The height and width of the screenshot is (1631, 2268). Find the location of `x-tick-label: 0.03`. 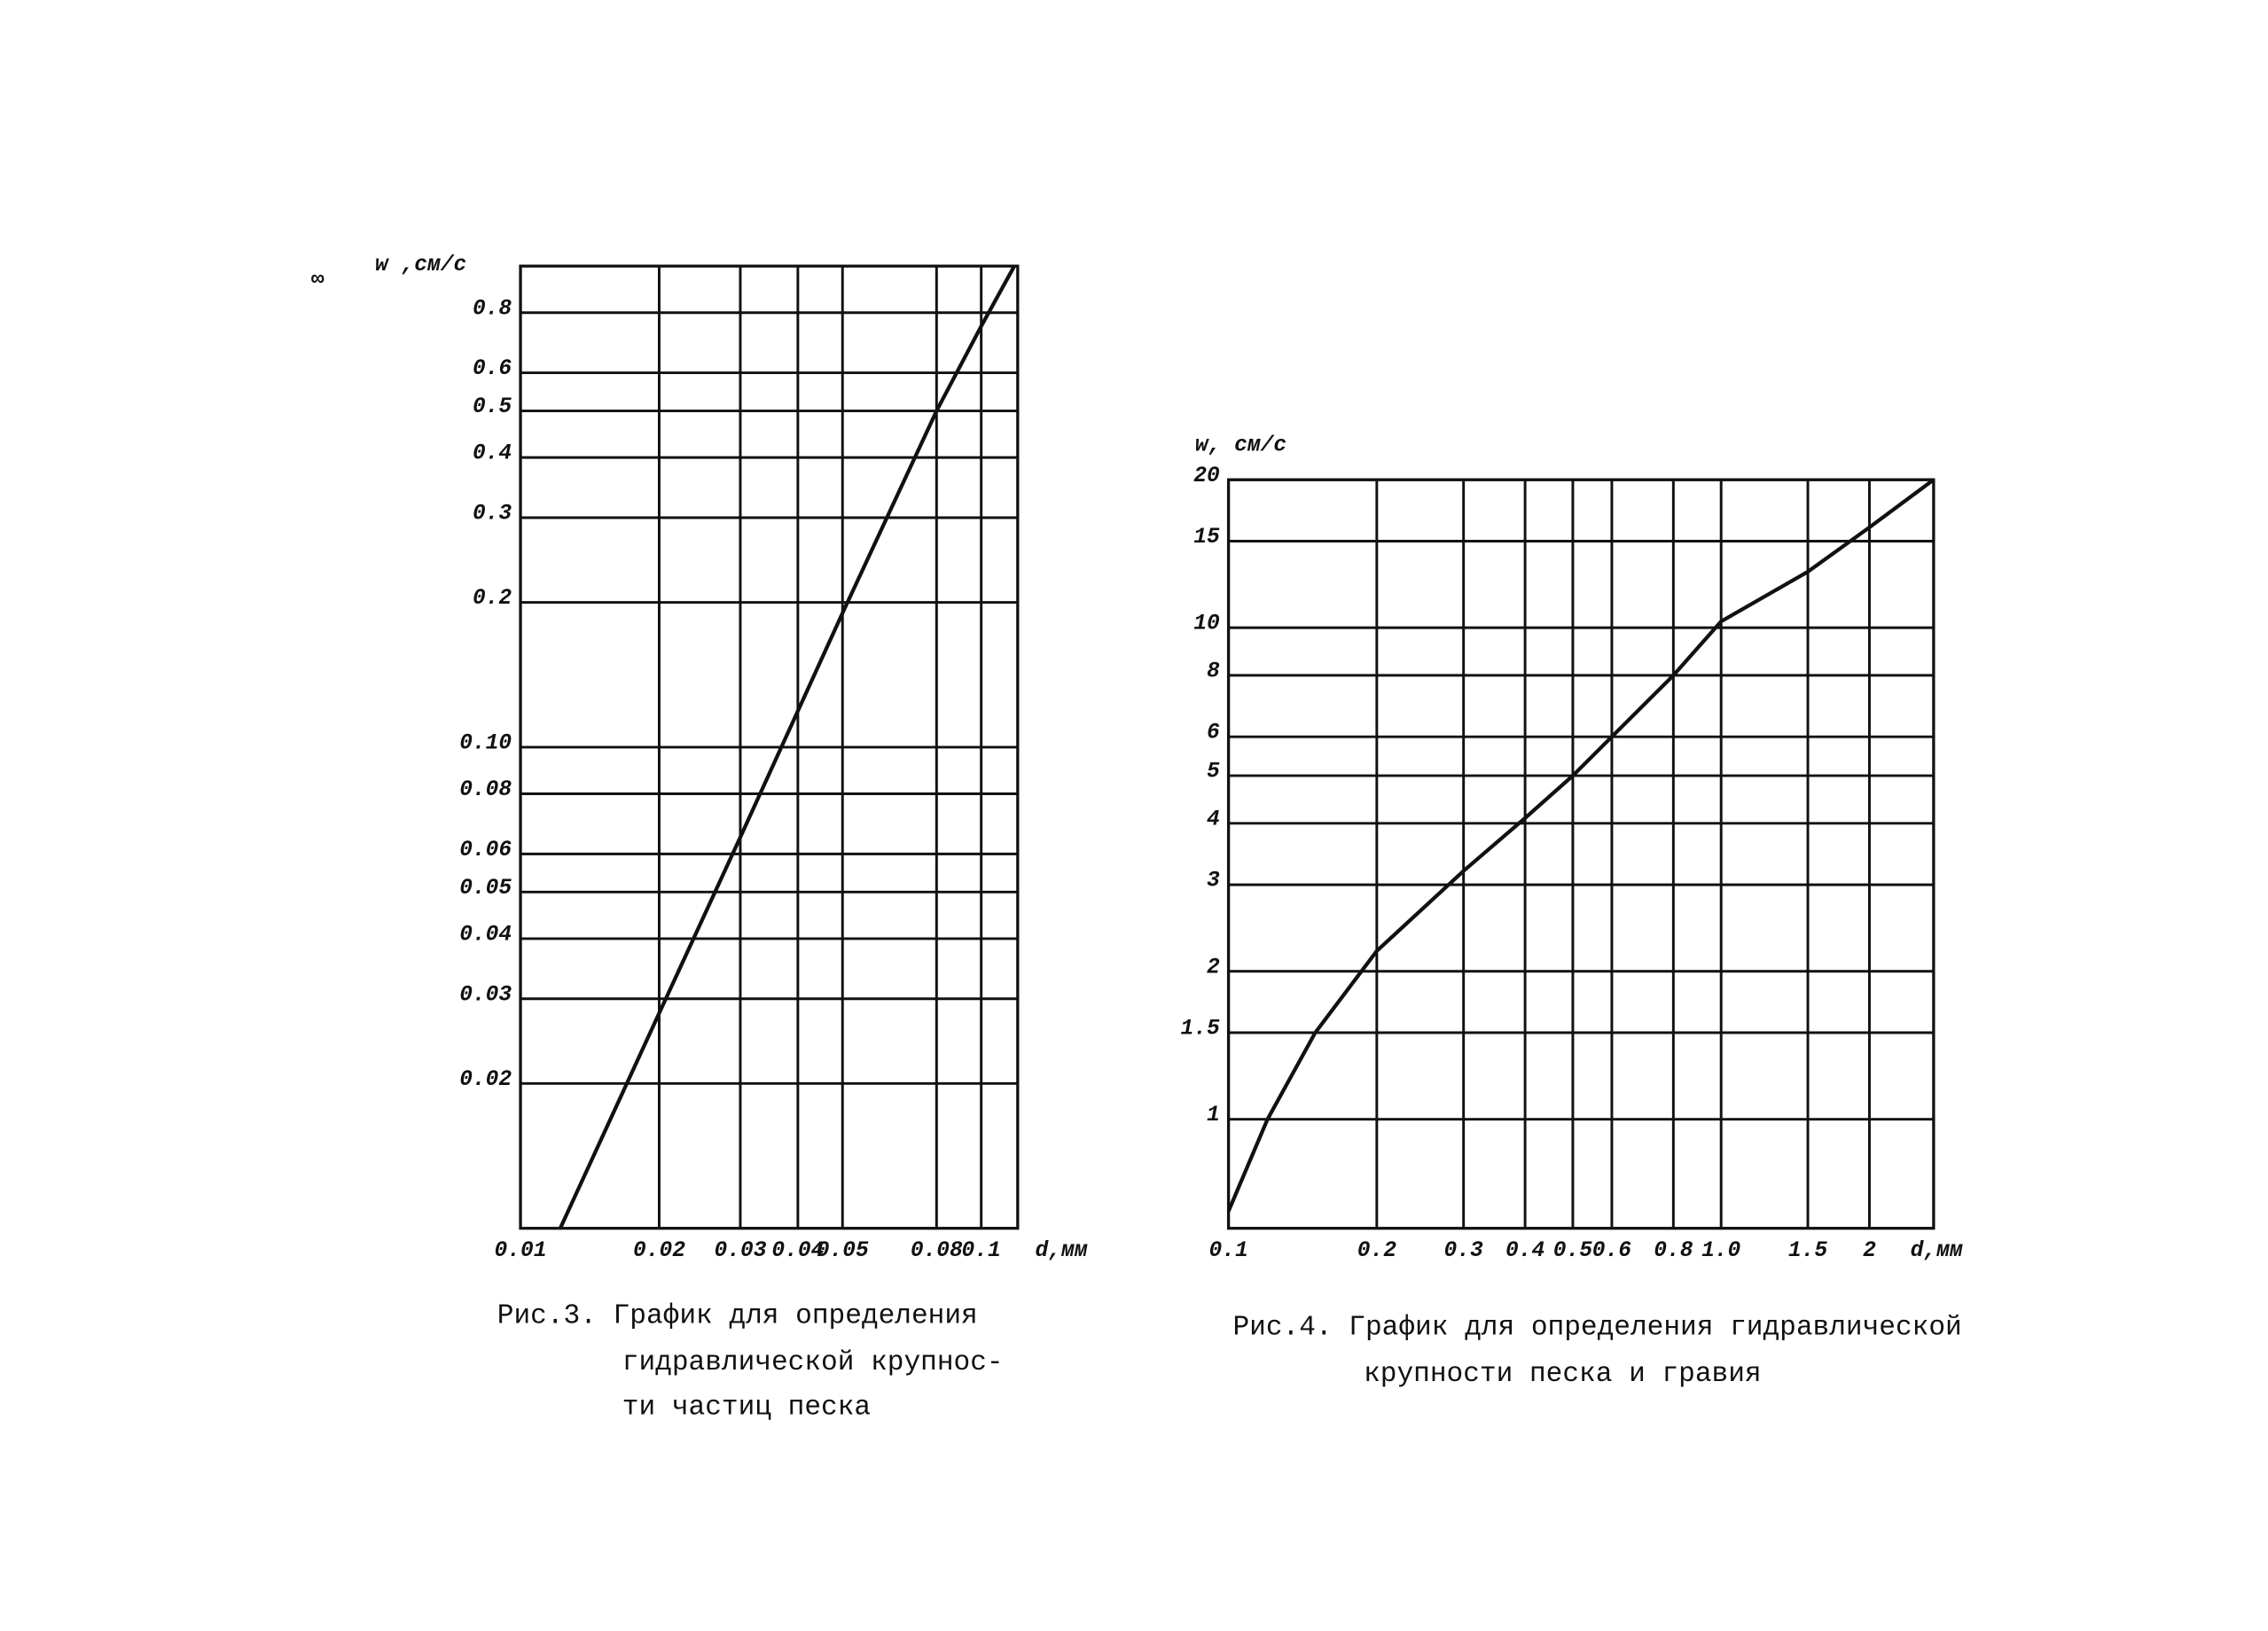

x-tick-label: 0.03 is located at coordinates (740, 1251).